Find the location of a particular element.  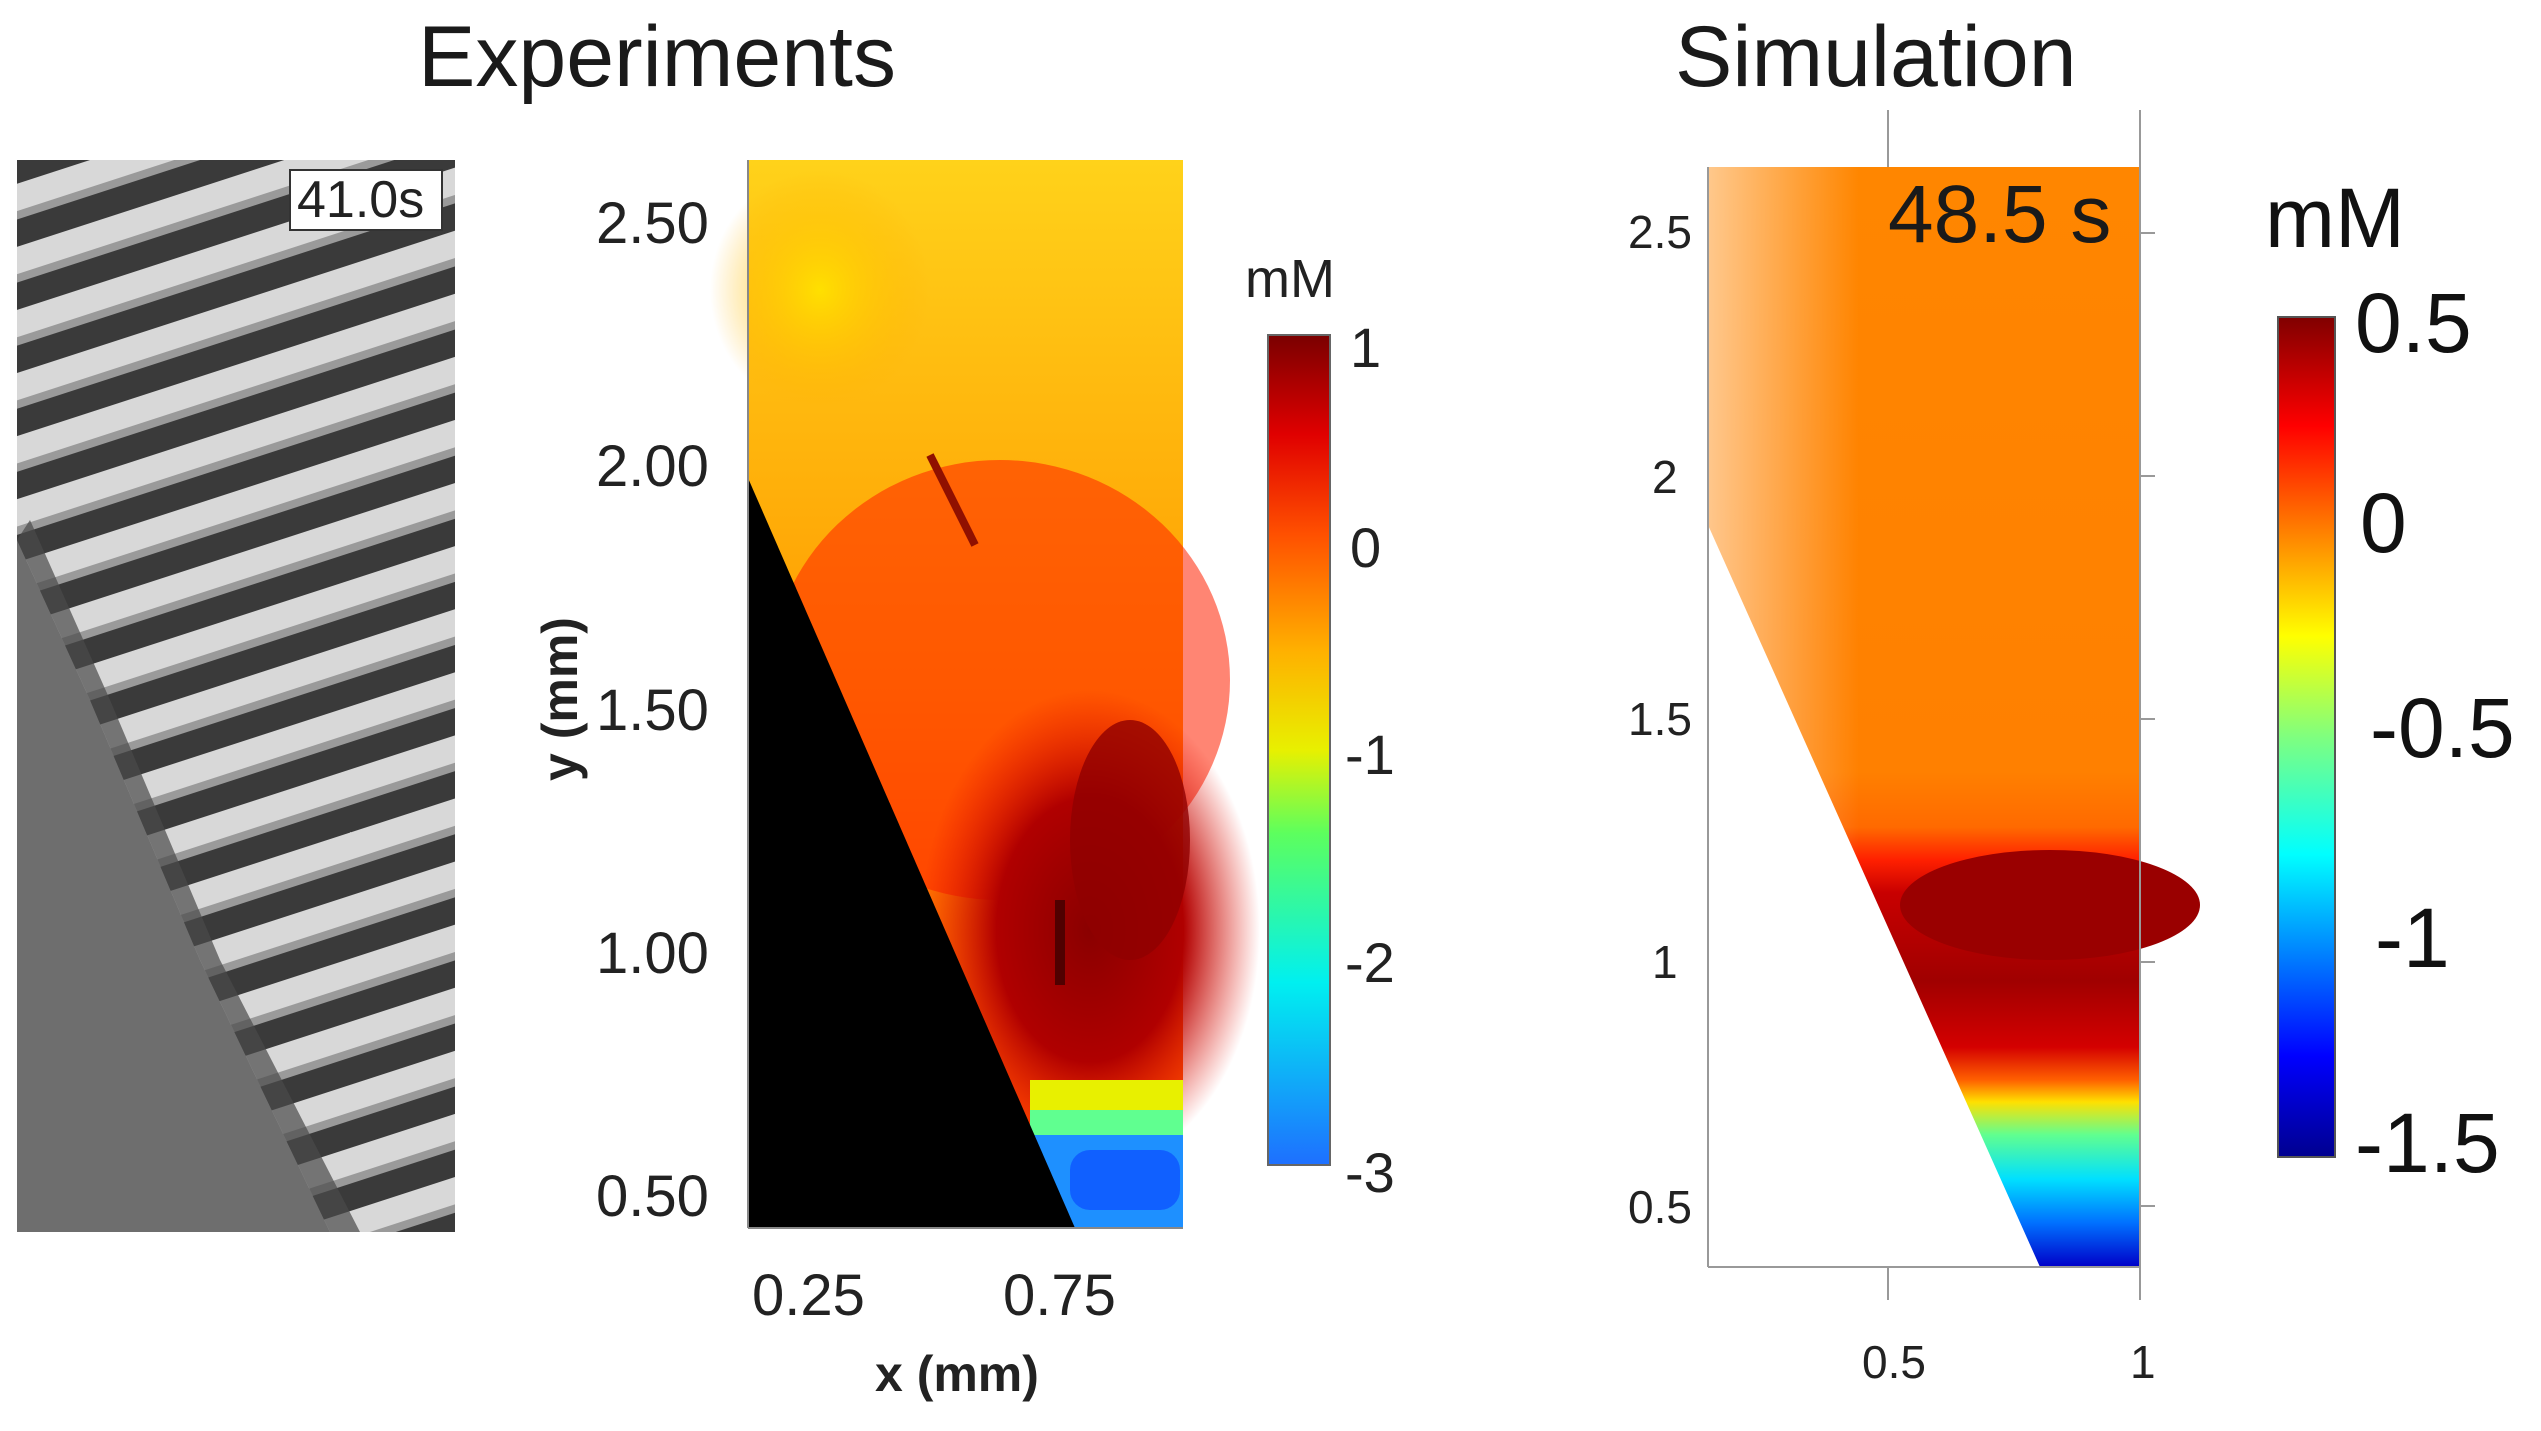

exp-colorbar-tick: -3 is located at coordinates (1370, 1172).